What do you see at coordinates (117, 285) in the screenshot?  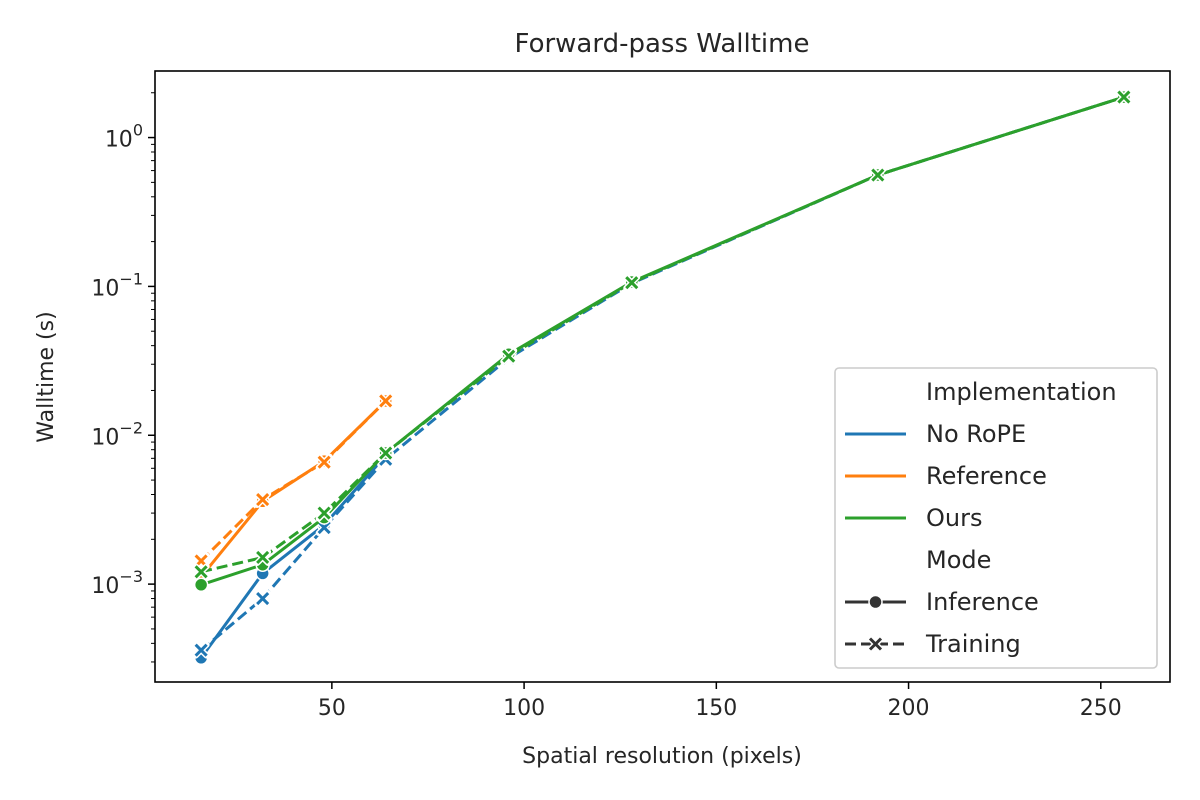 I see `y-tick-label: 10⁻¹` at bounding box center [117, 285].